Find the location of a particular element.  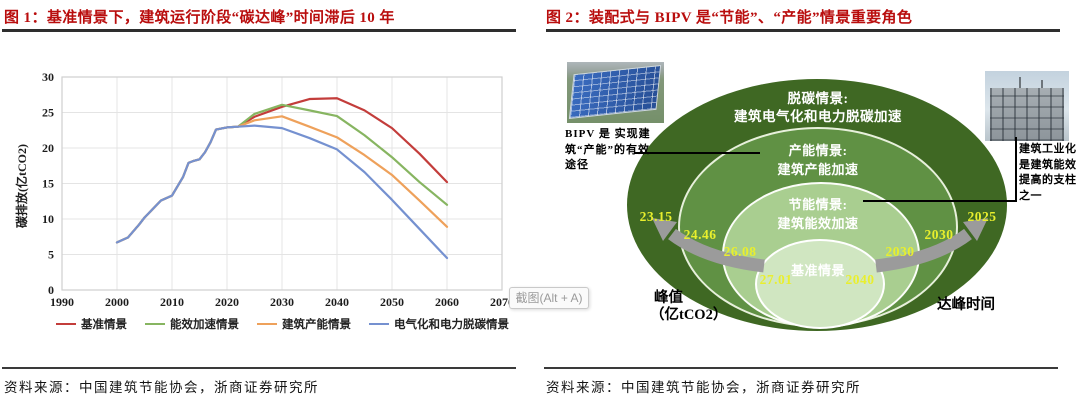

peak-value-axis-line2: （亿tCO2） is located at coordinates (689, 315).